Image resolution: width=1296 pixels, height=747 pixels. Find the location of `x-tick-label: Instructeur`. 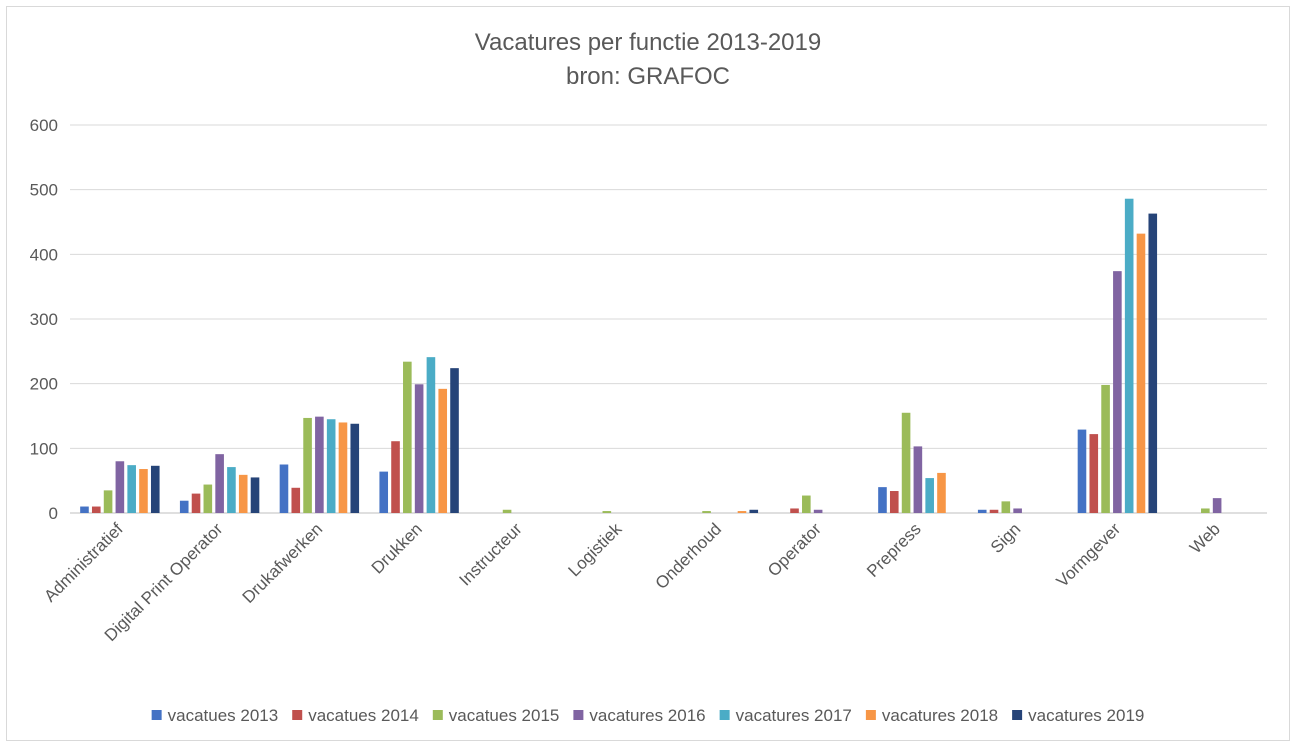

x-tick-label: Instructeur is located at coordinates (490, 554).